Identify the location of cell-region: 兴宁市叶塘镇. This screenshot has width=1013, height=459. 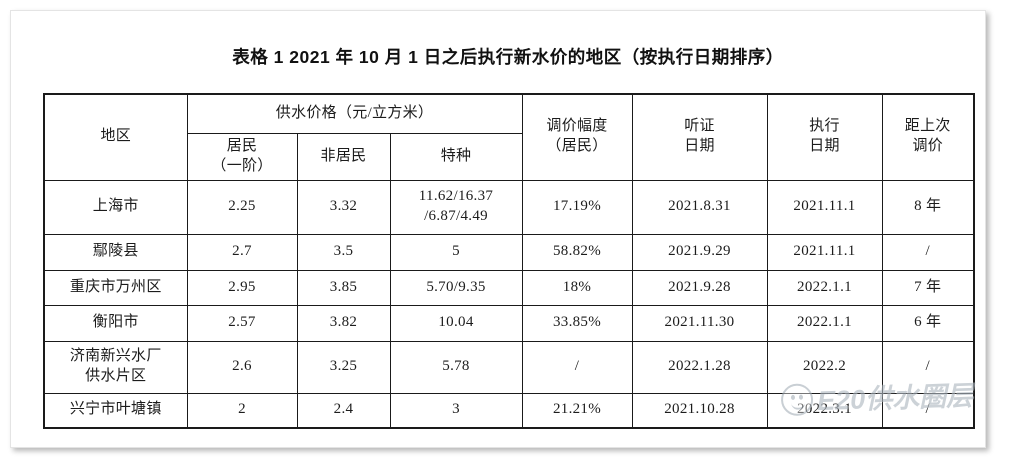
(115, 410).